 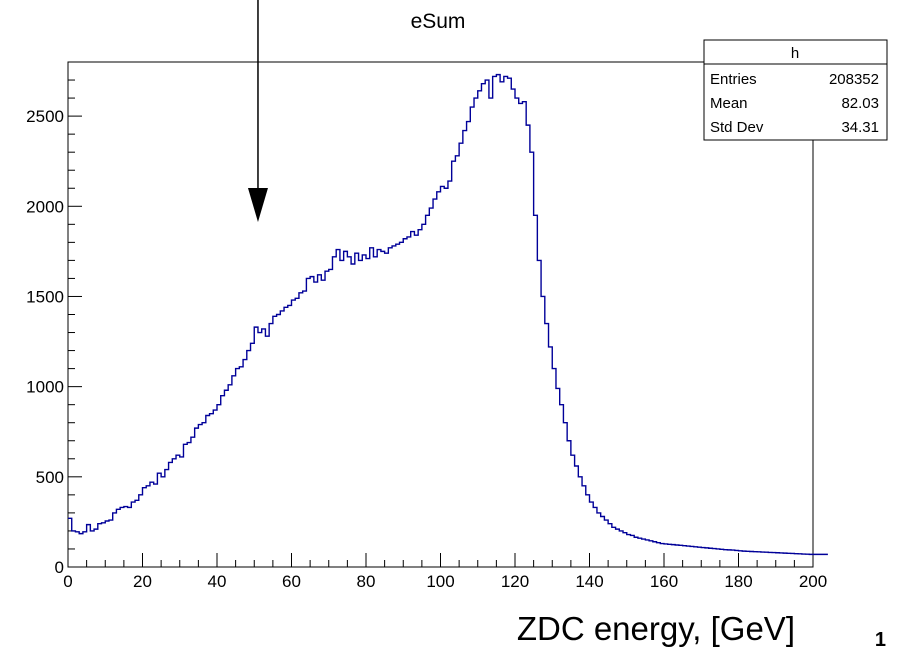 I want to click on y-tick-label: 0, so click(x=59, y=567).